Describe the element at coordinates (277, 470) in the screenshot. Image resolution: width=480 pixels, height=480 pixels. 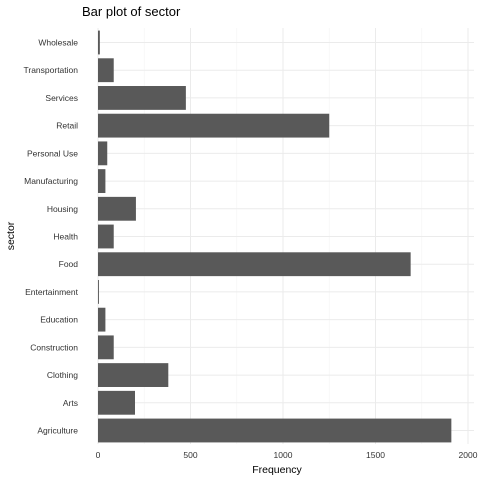
I see `x-axis-title: Frequency` at that location.